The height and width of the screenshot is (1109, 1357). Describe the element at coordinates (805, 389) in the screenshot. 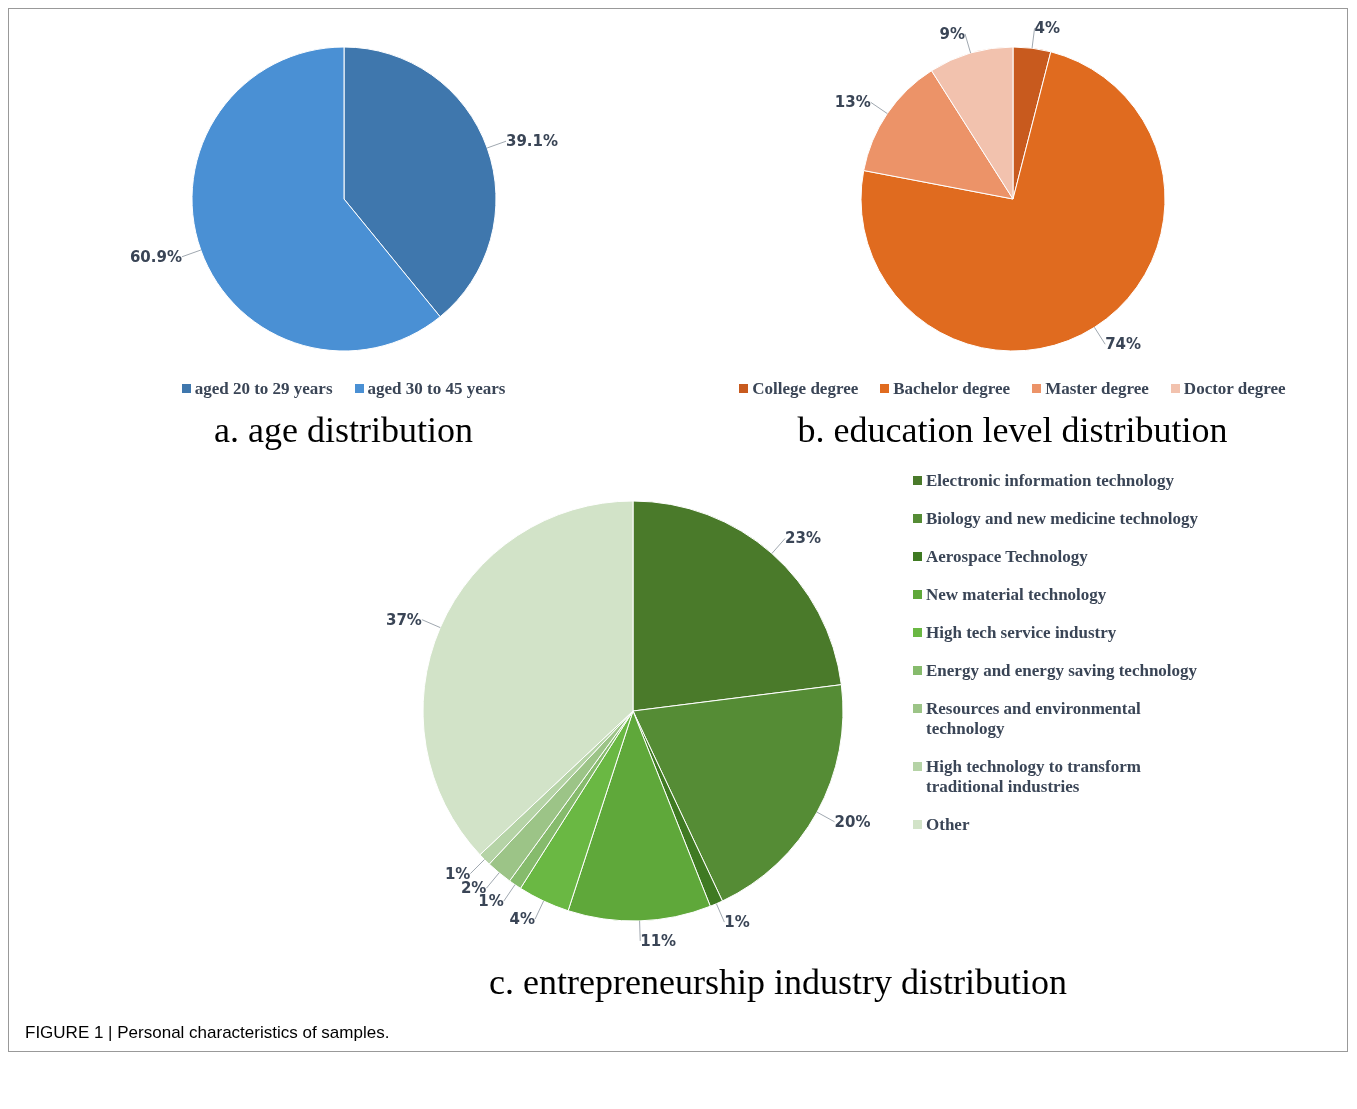

I see `legend-label: College degree` at that location.